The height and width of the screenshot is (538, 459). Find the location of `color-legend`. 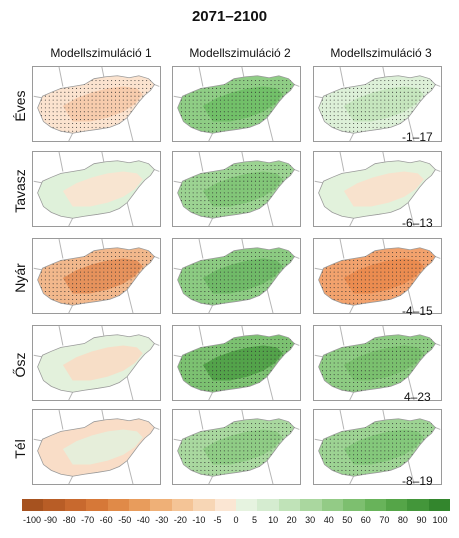

color-legend is located at coordinates (236, 505).